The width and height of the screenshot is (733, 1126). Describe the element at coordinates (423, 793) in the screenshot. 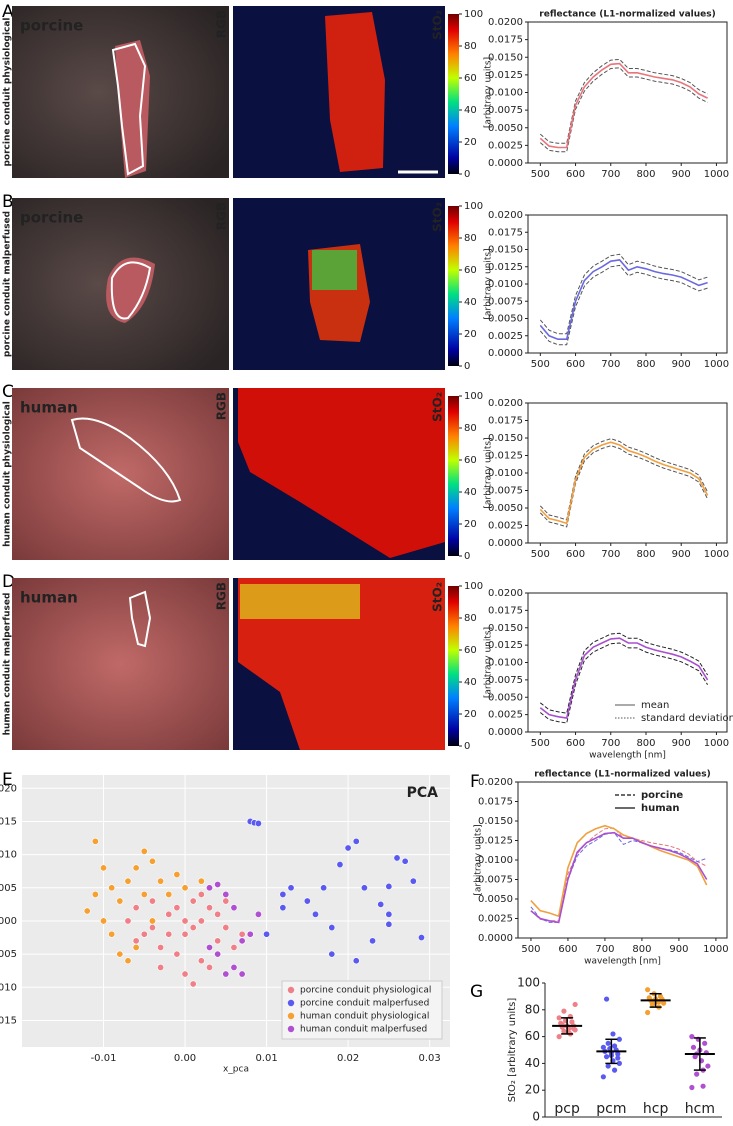

I see `chart-title: PCA` at that location.